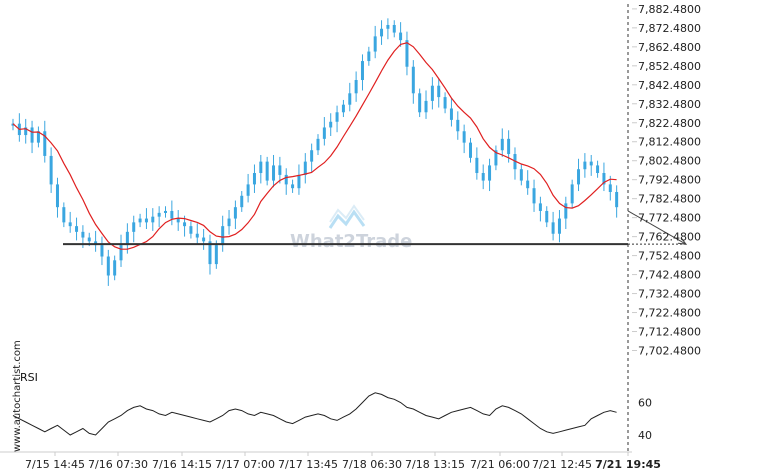 The height and width of the screenshot is (475, 760). I want to click on source-label: www.autochartist.com, so click(17, 396).